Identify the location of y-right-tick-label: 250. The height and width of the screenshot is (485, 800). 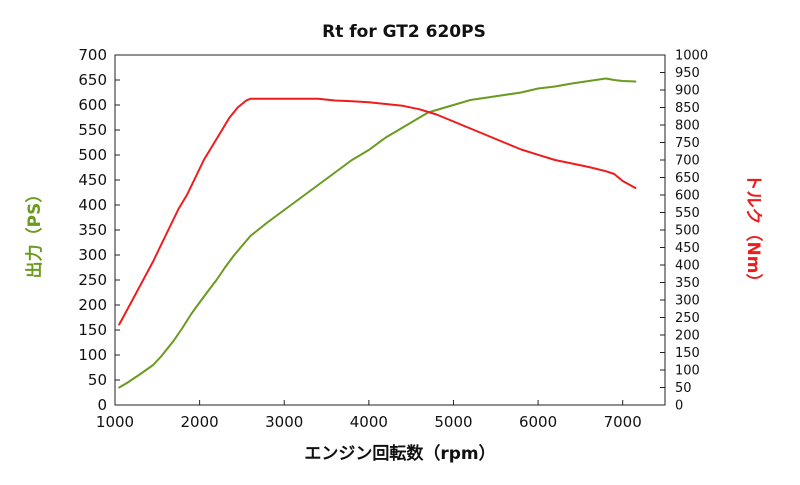
(687, 318).